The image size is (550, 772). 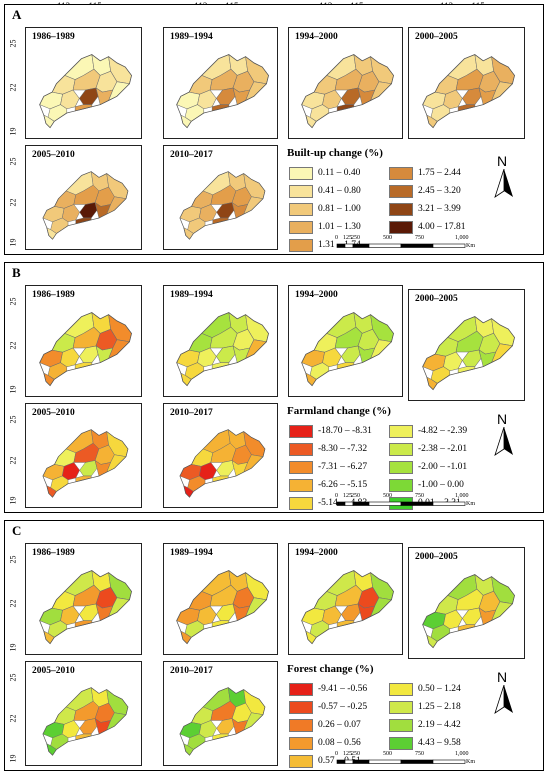 What do you see at coordinates (503, 183) in the screenshot?
I see `north-arrow-icon` at bounding box center [503, 183].